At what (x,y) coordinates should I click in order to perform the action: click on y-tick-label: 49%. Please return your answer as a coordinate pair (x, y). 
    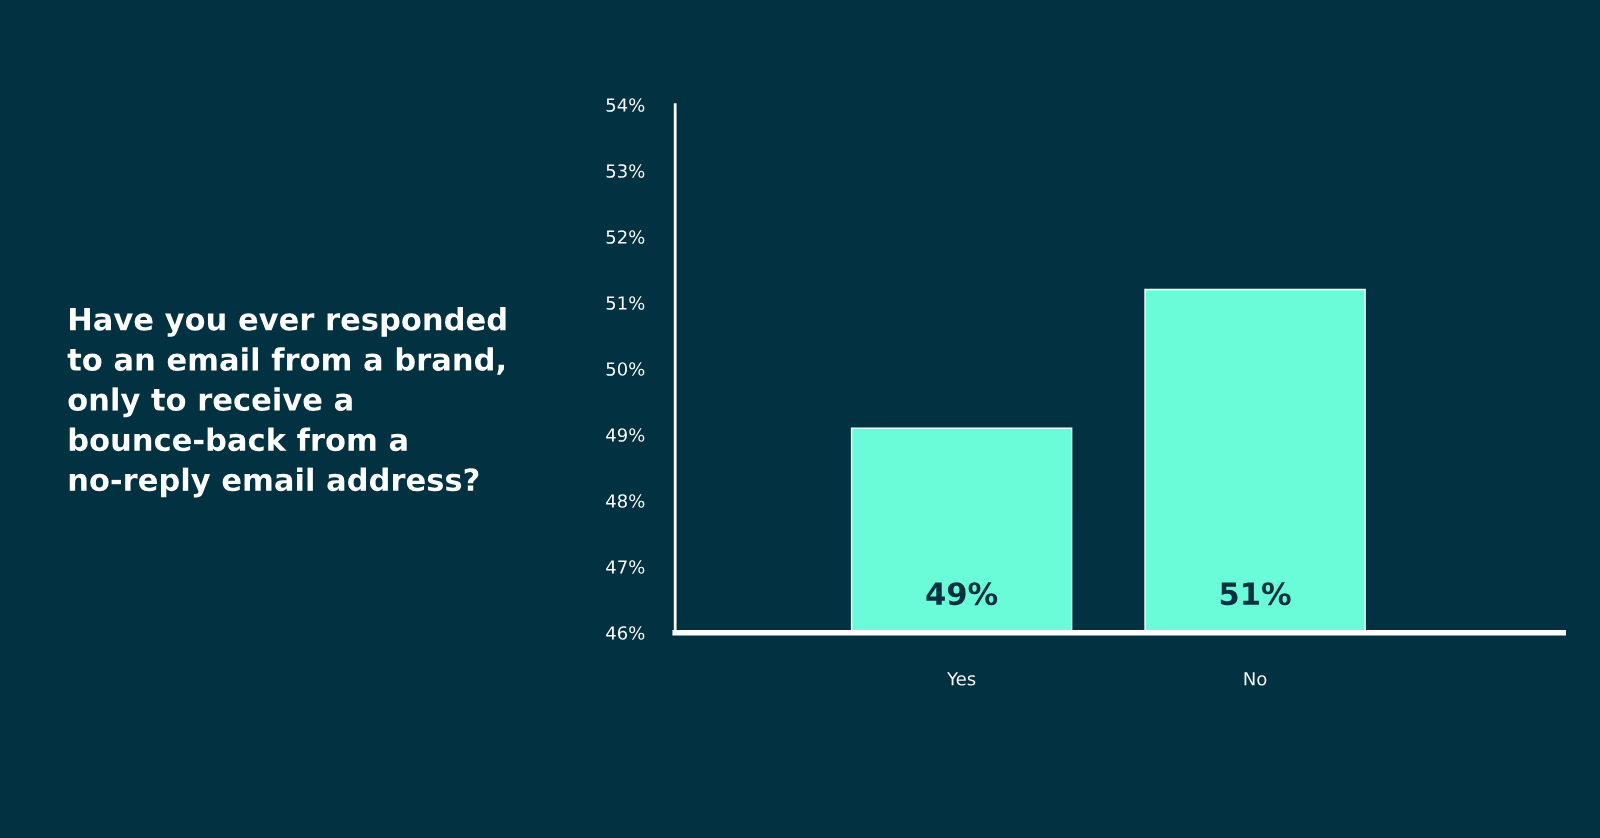
    Looking at the image, I should click on (625, 435).